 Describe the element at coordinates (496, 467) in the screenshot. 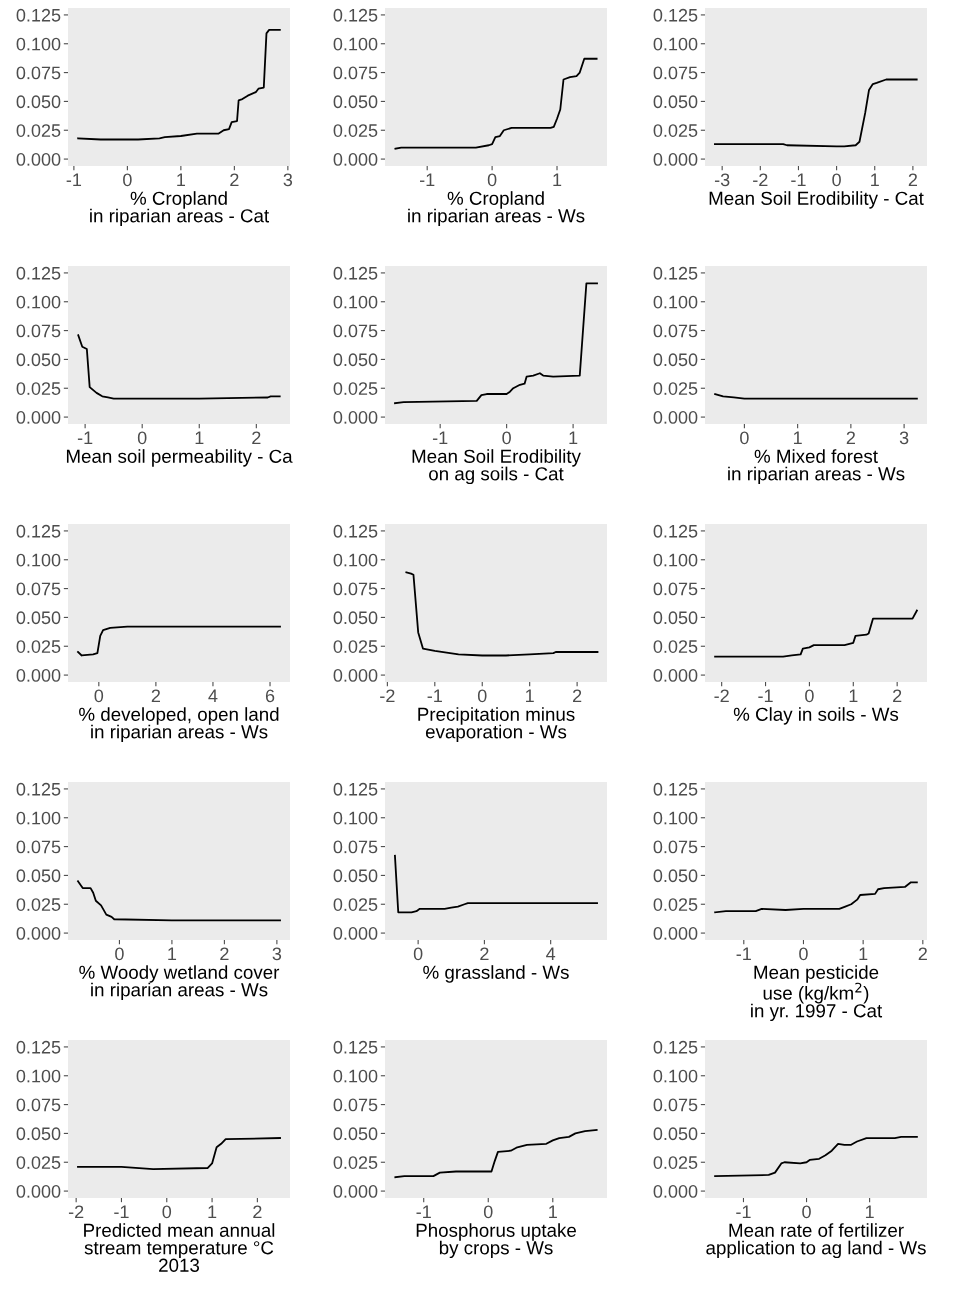

I see `x-axis-title: Mean Soil Erodibility on ag soils - Cat` at that location.